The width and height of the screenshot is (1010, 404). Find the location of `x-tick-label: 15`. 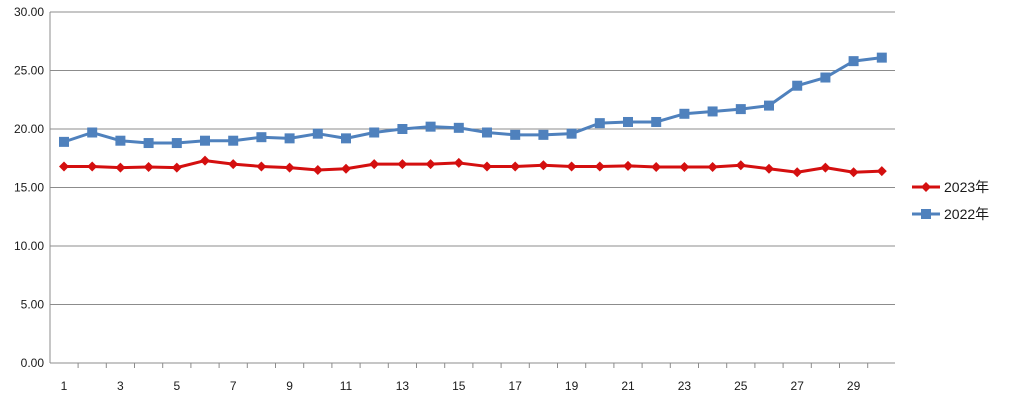

x-tick-label: 15 is located at coordinates (459, 386).